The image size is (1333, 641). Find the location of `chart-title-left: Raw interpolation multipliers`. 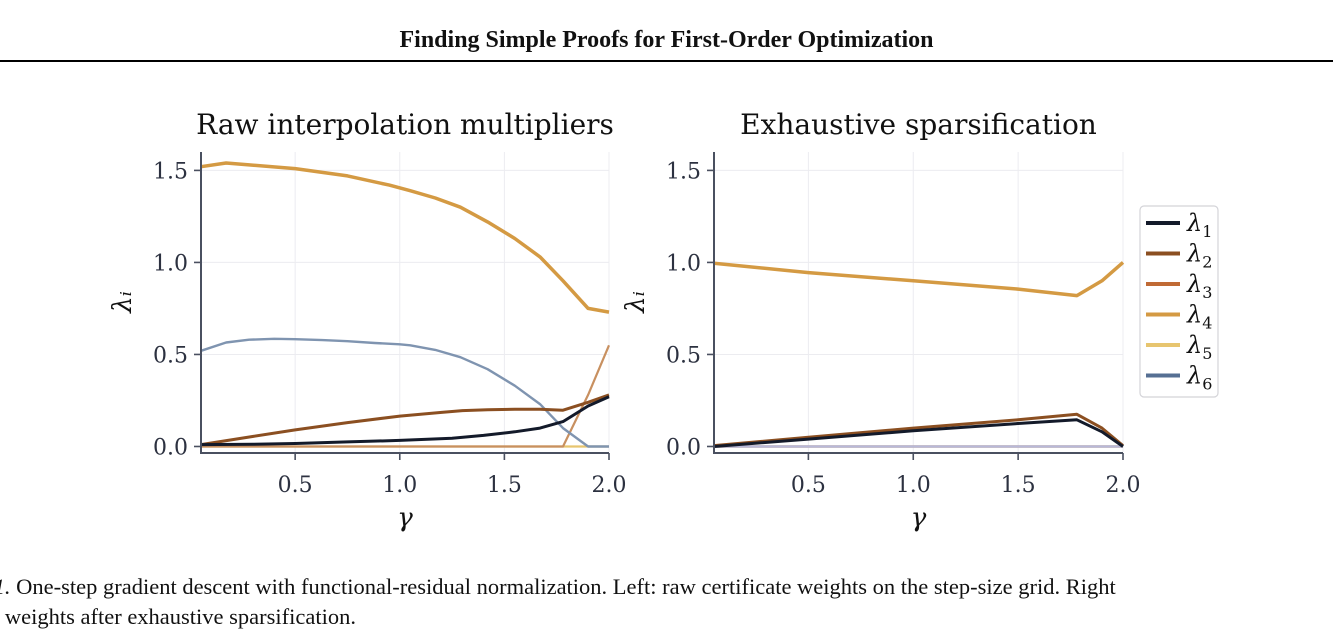

chart-title-left: Raw interpolation multipliers is located at coordinates (405, 124).